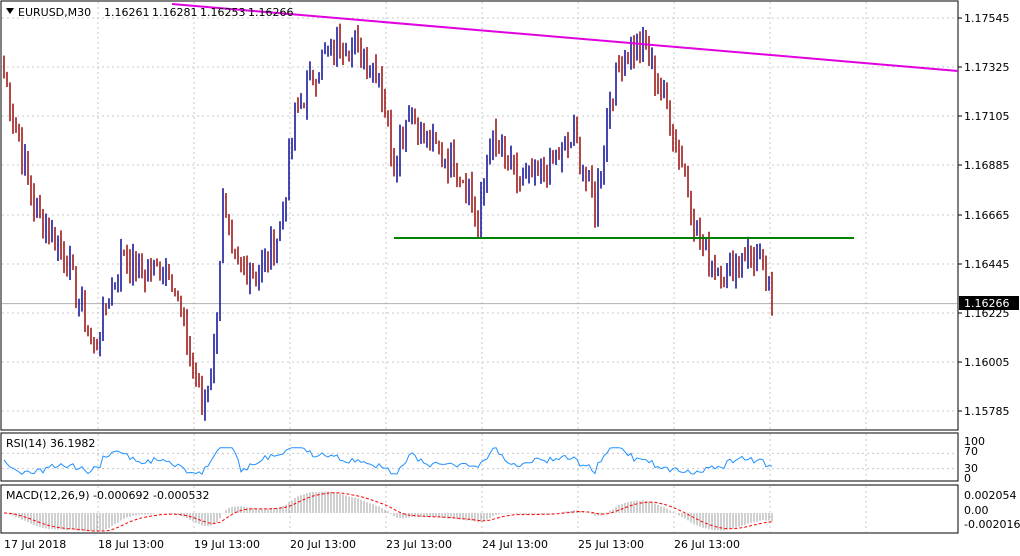 This screenshot has width=1020, height=556. Describe the element at coordinates (515, 544) in the screenshot. I see `time-tick: 24 Jul 13:00` at that location.